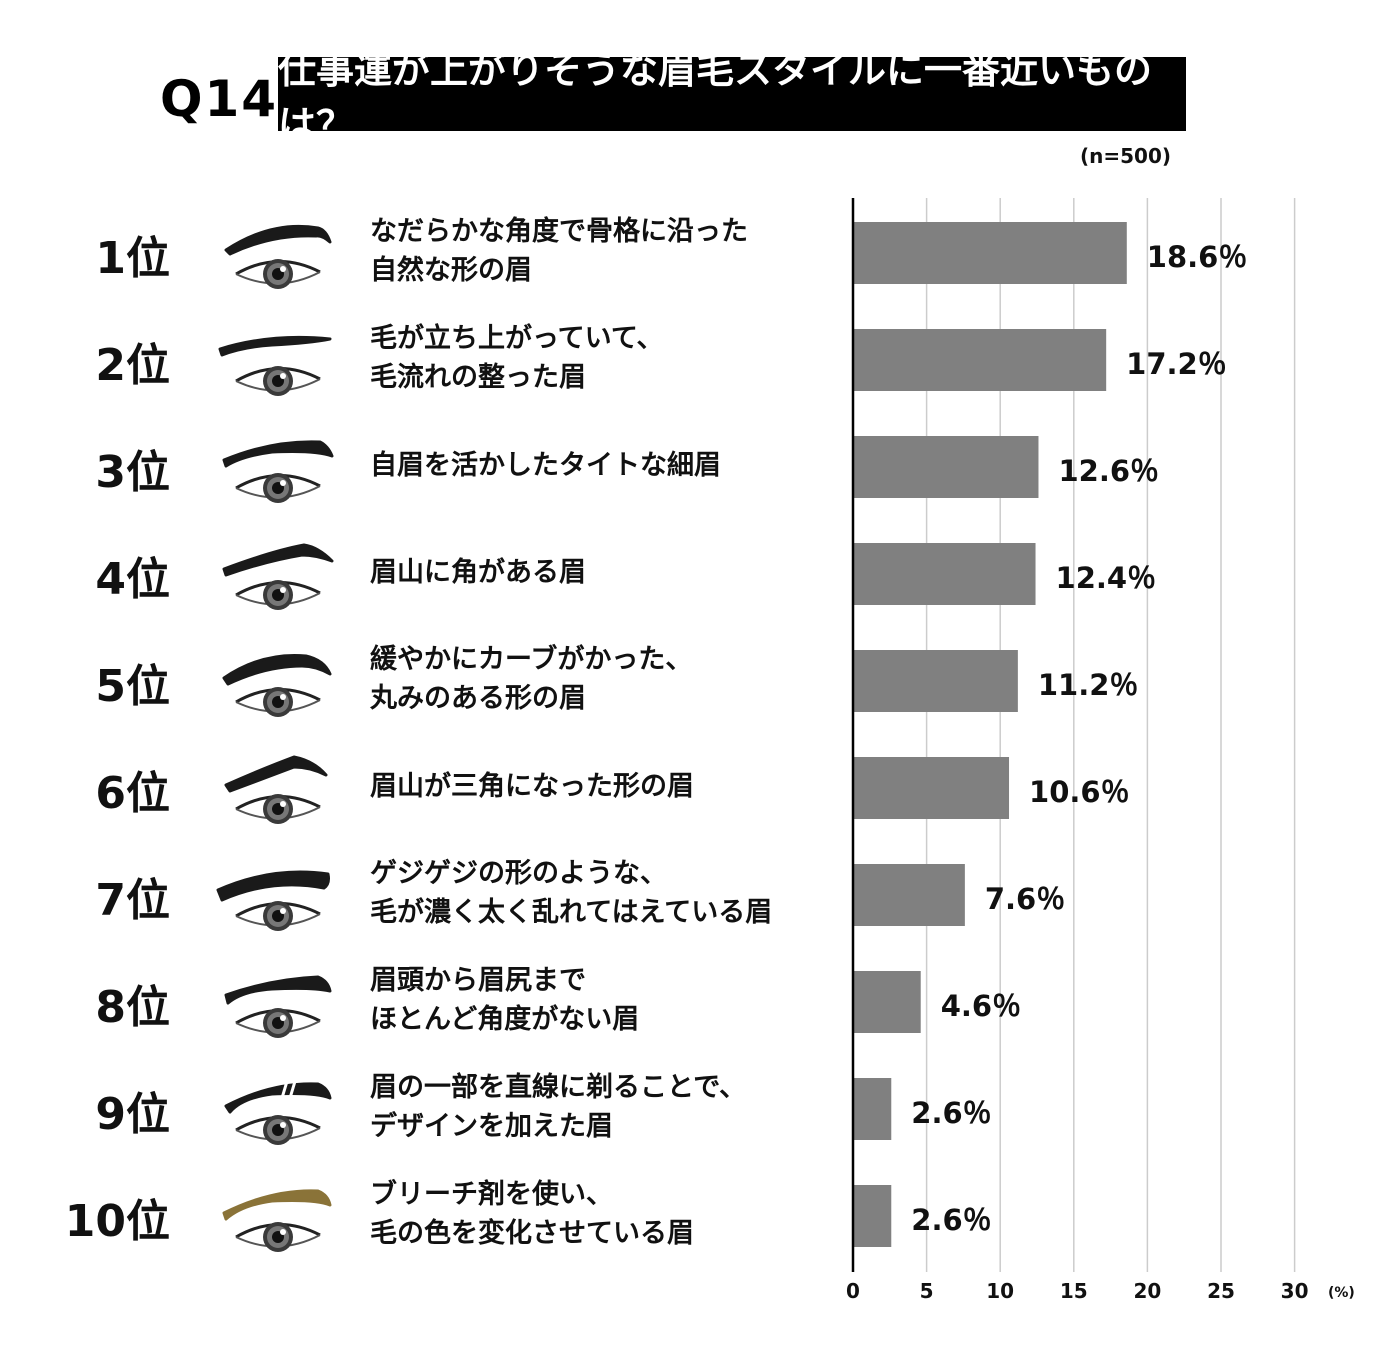  What do you see at coordinates (132, 1007) in the screenshot?
I see `rank-label: 8位` at bounding box center [132, 1007].